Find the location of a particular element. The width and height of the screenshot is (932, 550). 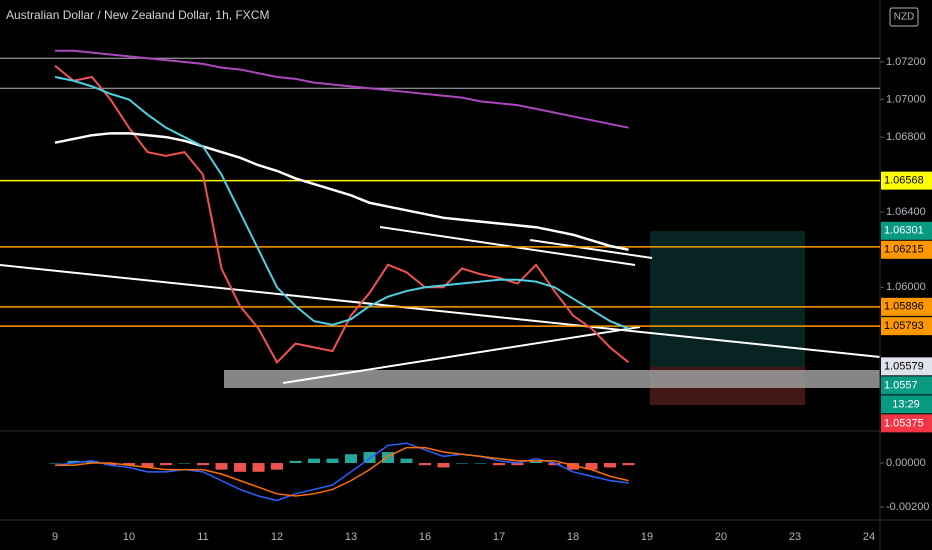

y-tick-label: -0.00200 is located at coordinates (907, 507).